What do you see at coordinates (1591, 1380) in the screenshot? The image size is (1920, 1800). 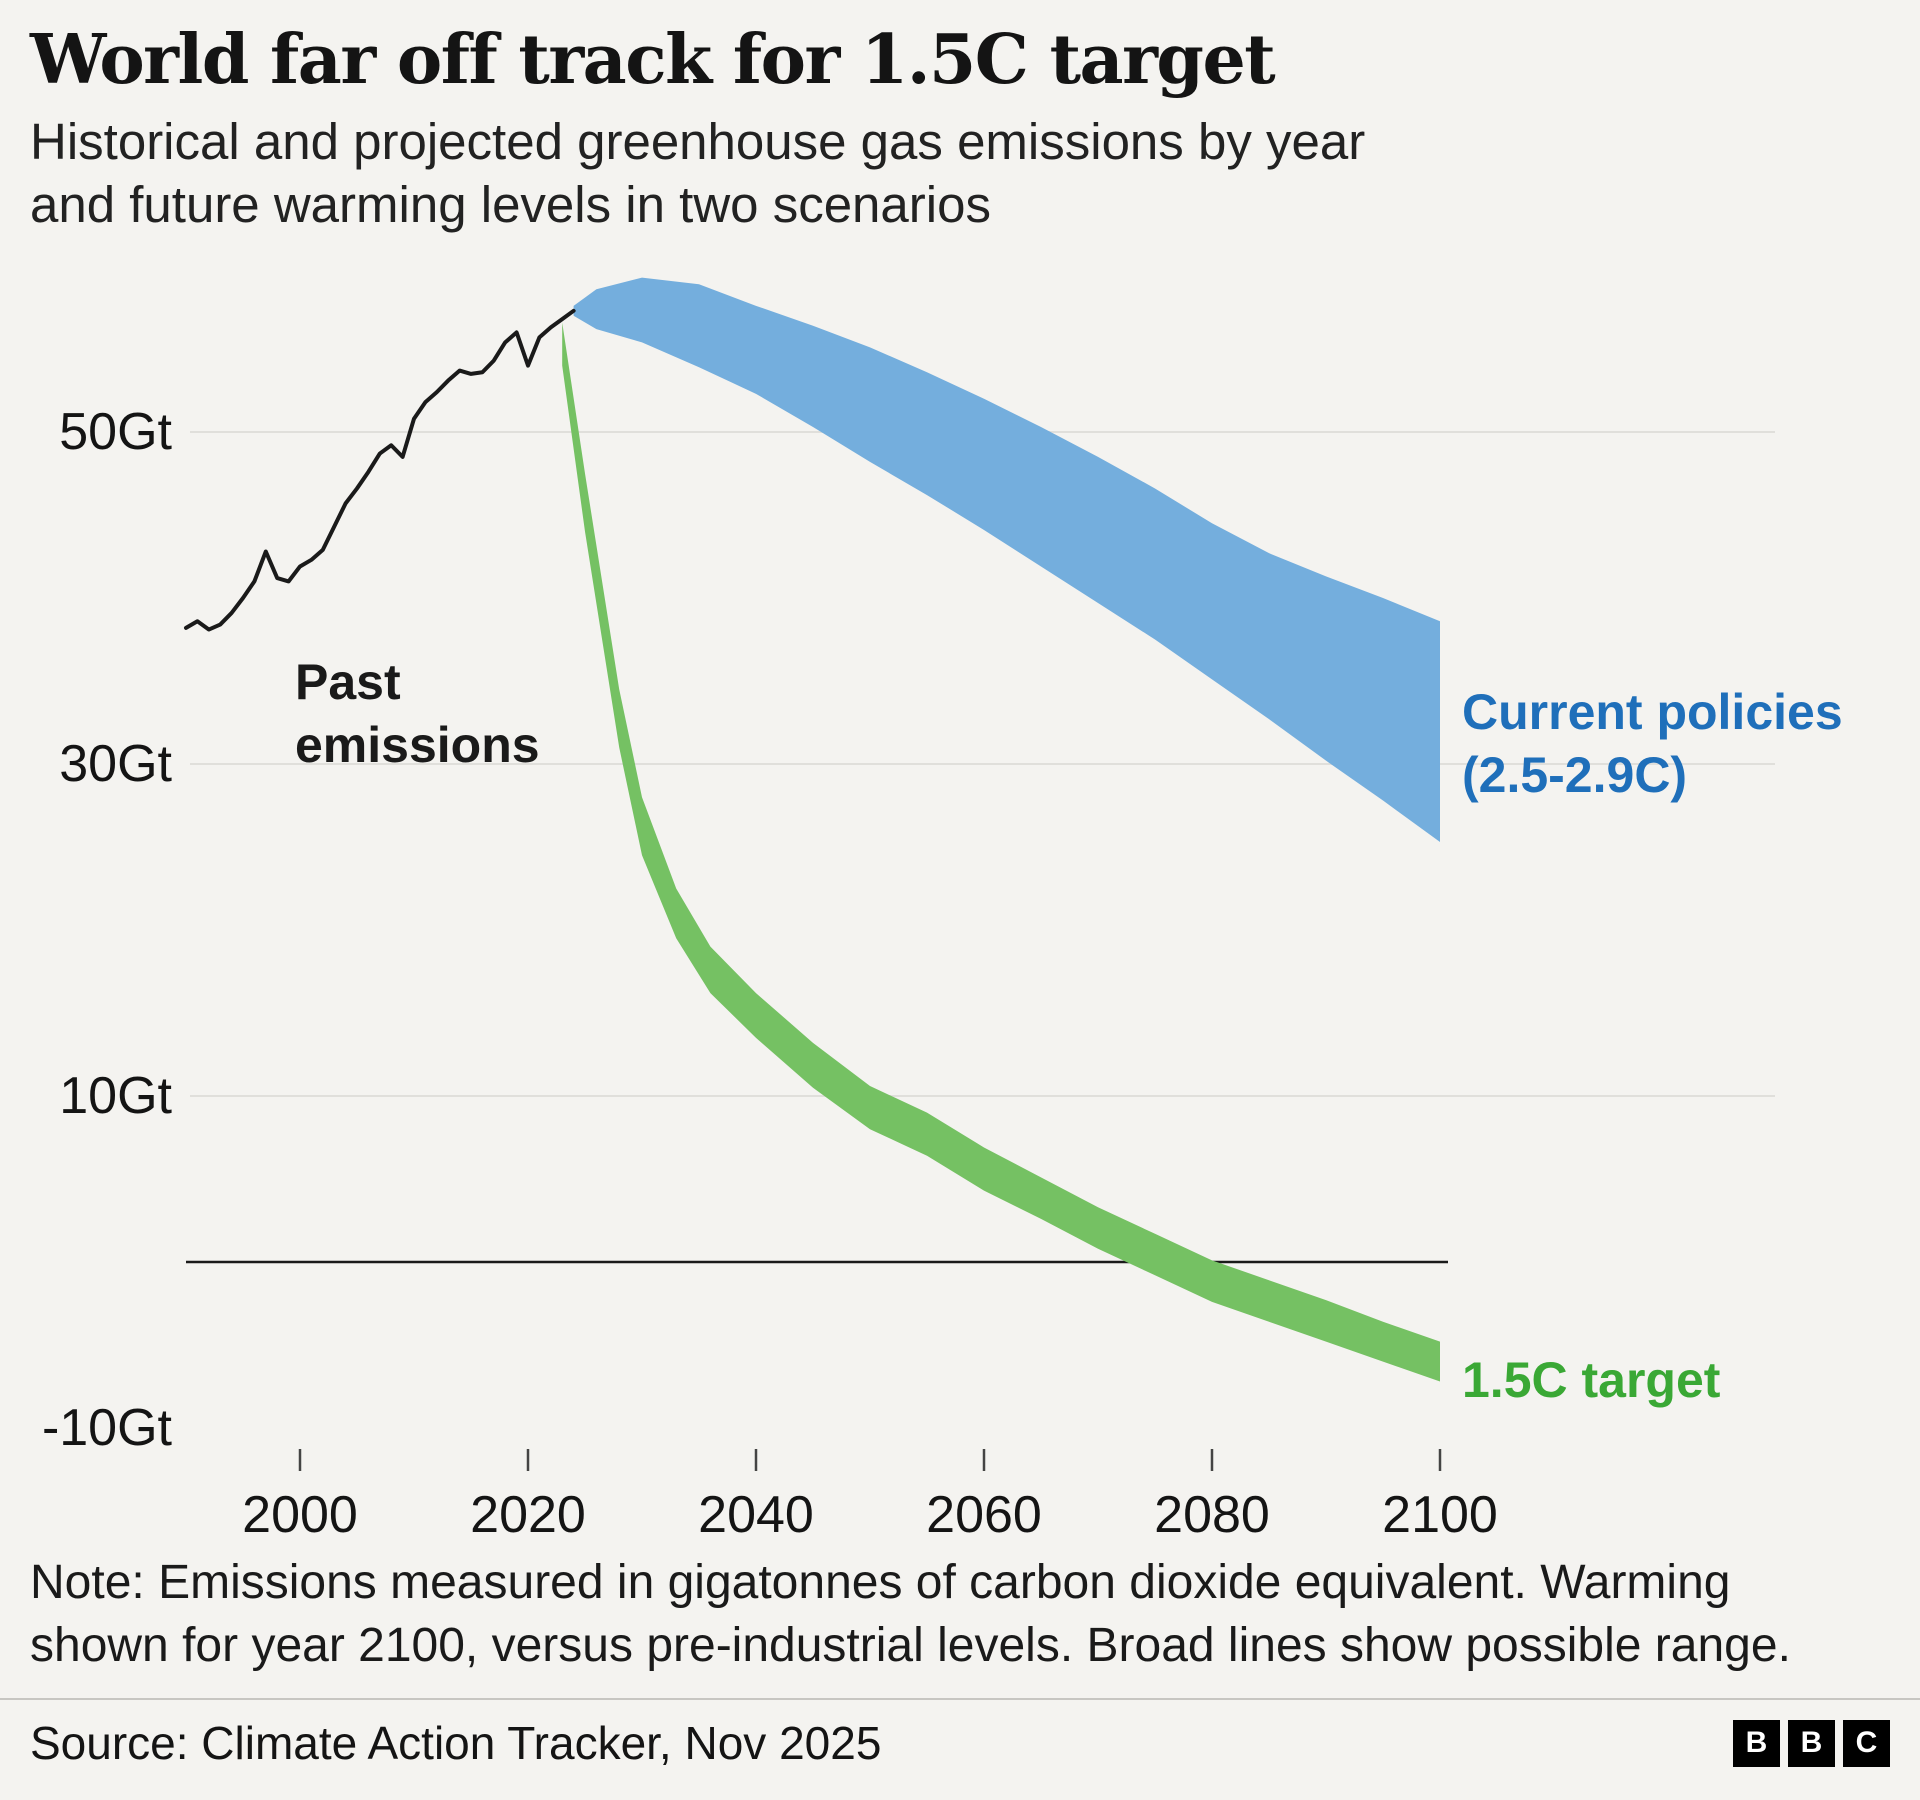 I see `target-label: 1.5C target` at bounding box center [1591, 1380].